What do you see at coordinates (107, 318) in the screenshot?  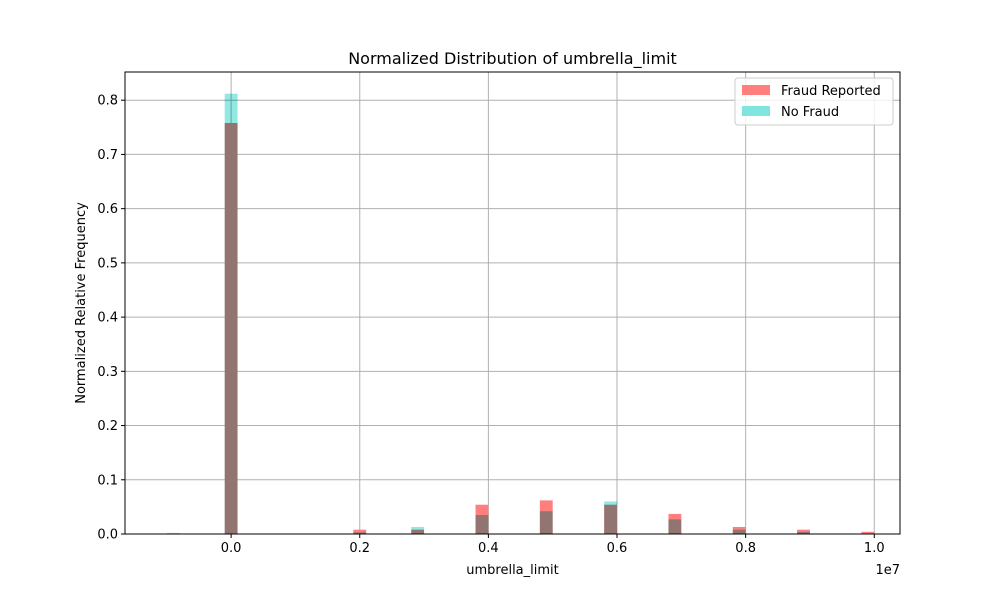 I see `y-tick-label: 0.4` at bounding box center [107, 318].